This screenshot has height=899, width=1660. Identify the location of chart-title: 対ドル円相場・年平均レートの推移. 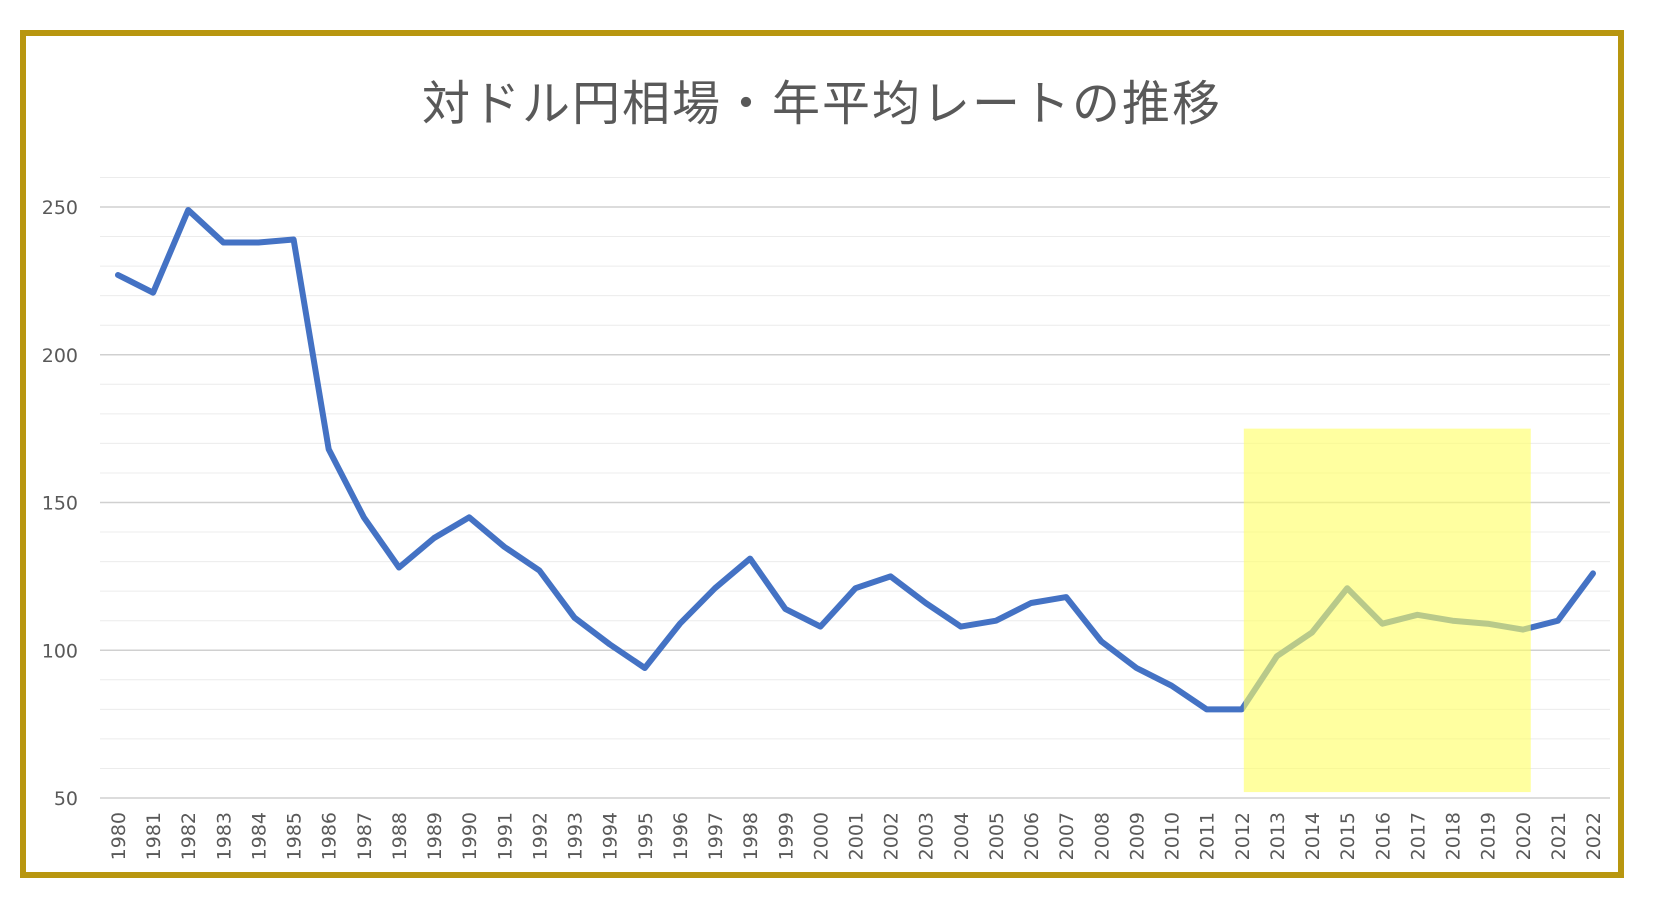
(821, 104).